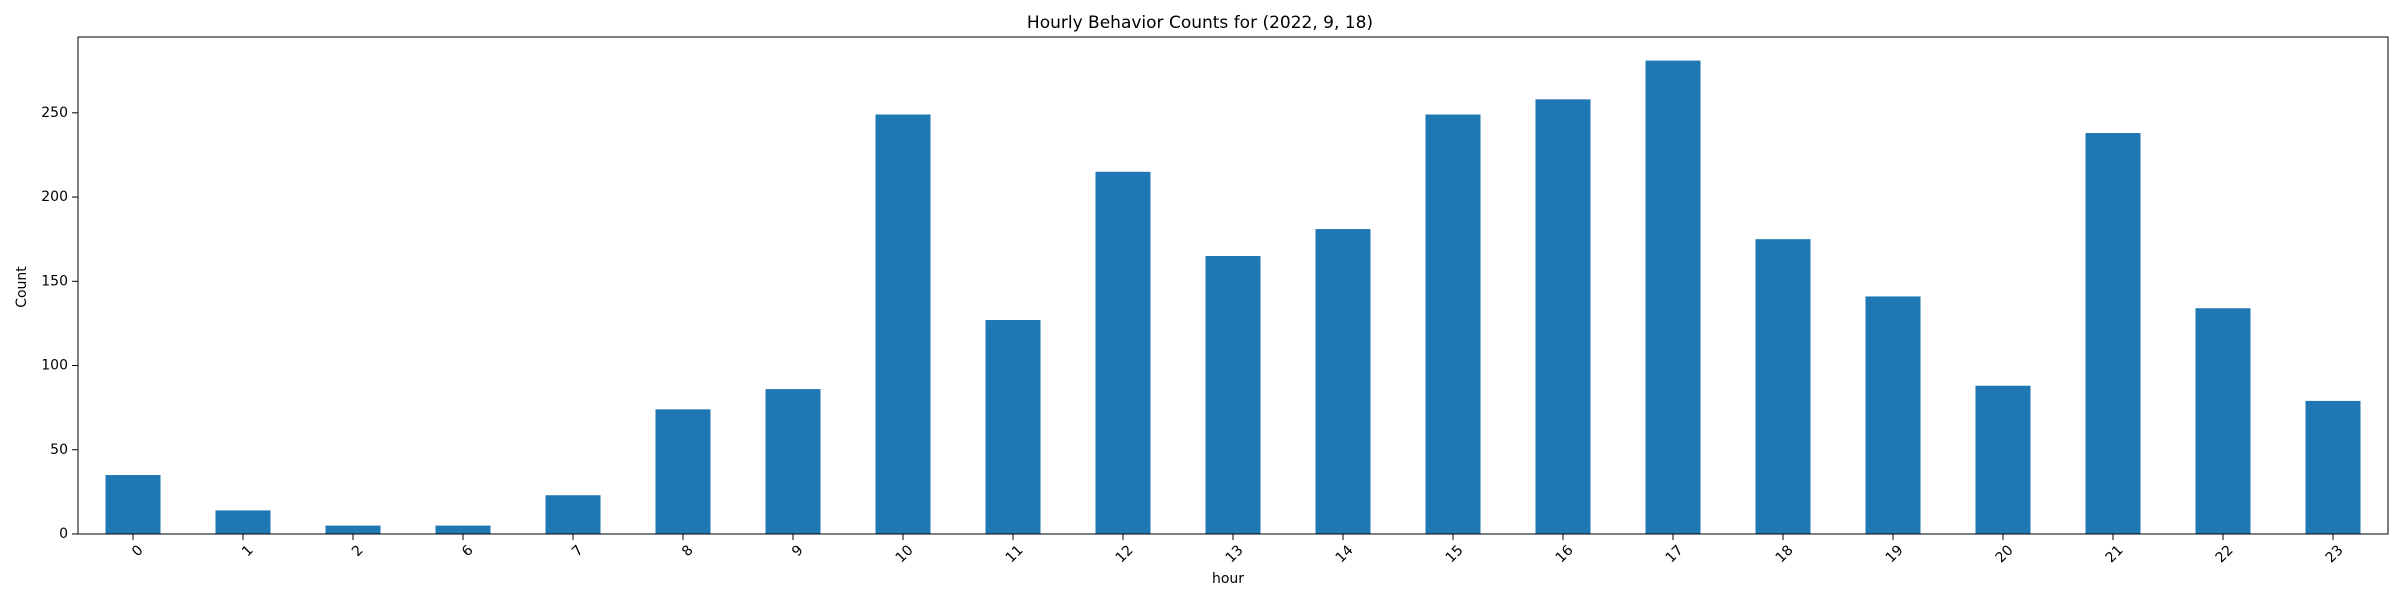 Image resolution: width=2400 pixels, height=600 pixels. What do you see at coordinates (1200, 23) in the screenshot?
I see `chart-title: Hourly Behavior Counts for (2022, 9, 18)` at bounding box center [1200, 23].